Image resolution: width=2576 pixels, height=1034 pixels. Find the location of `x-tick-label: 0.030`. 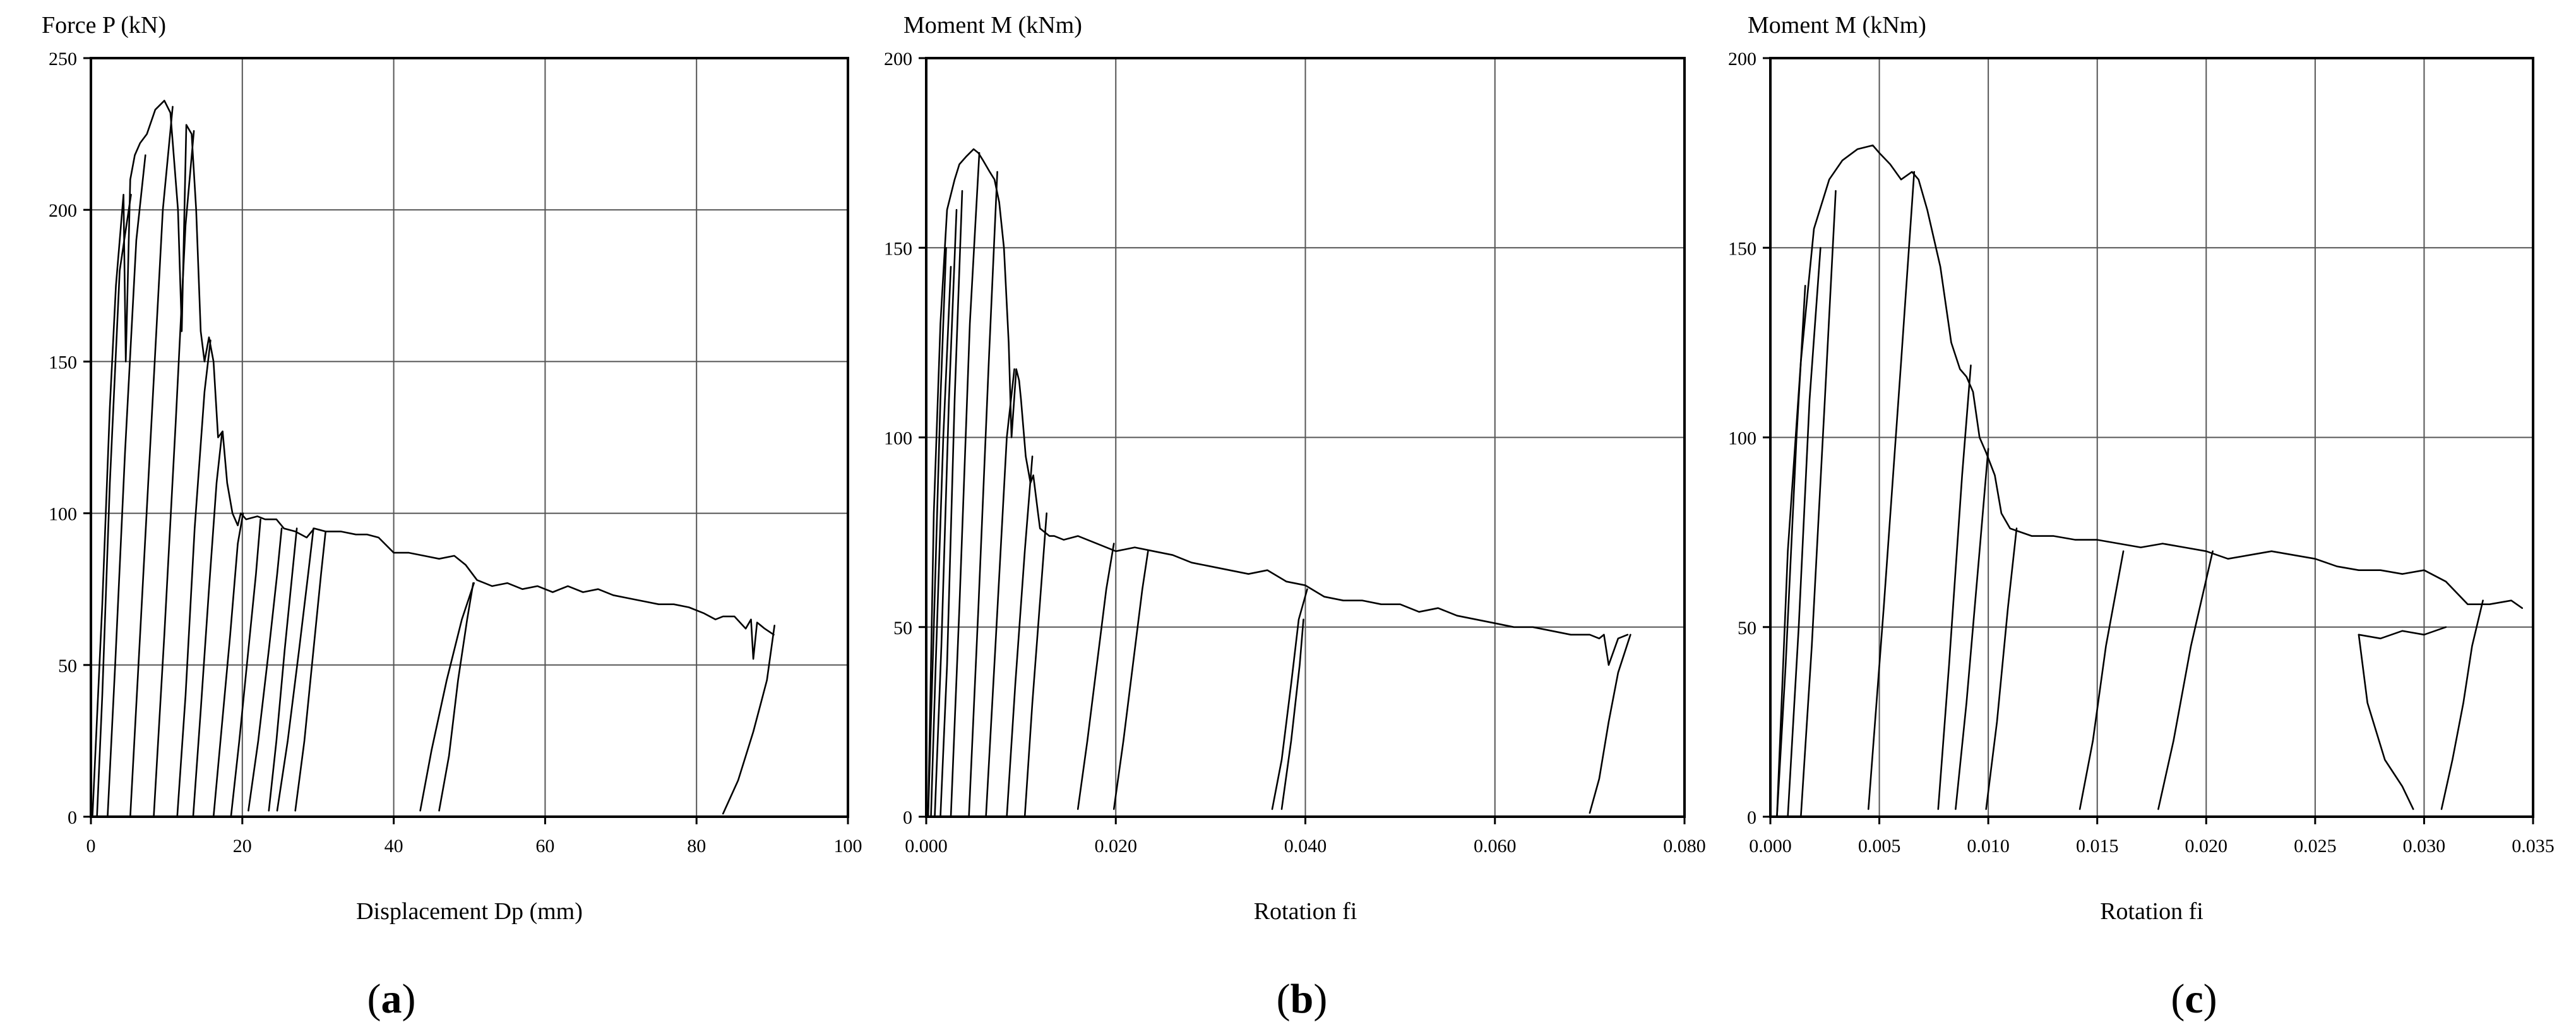

x-tick-label: 0.030 is located at coordinates (2424, 846).